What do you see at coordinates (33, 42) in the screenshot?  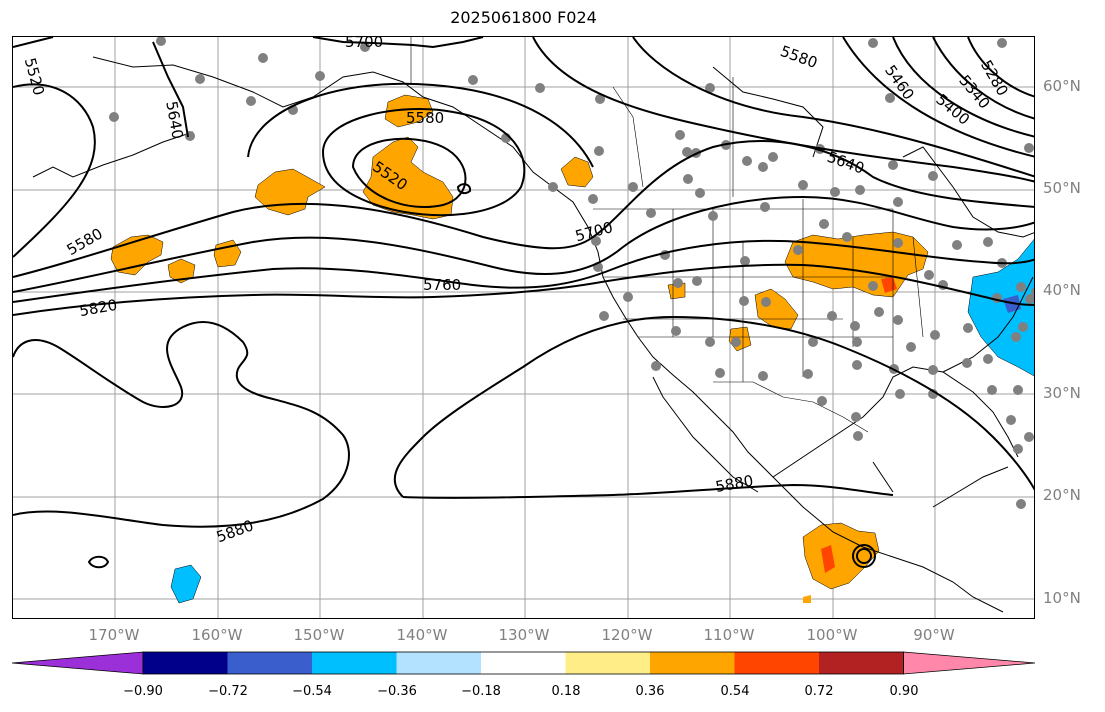 I see `contour-5520-west` at bounding box center [33, 42].